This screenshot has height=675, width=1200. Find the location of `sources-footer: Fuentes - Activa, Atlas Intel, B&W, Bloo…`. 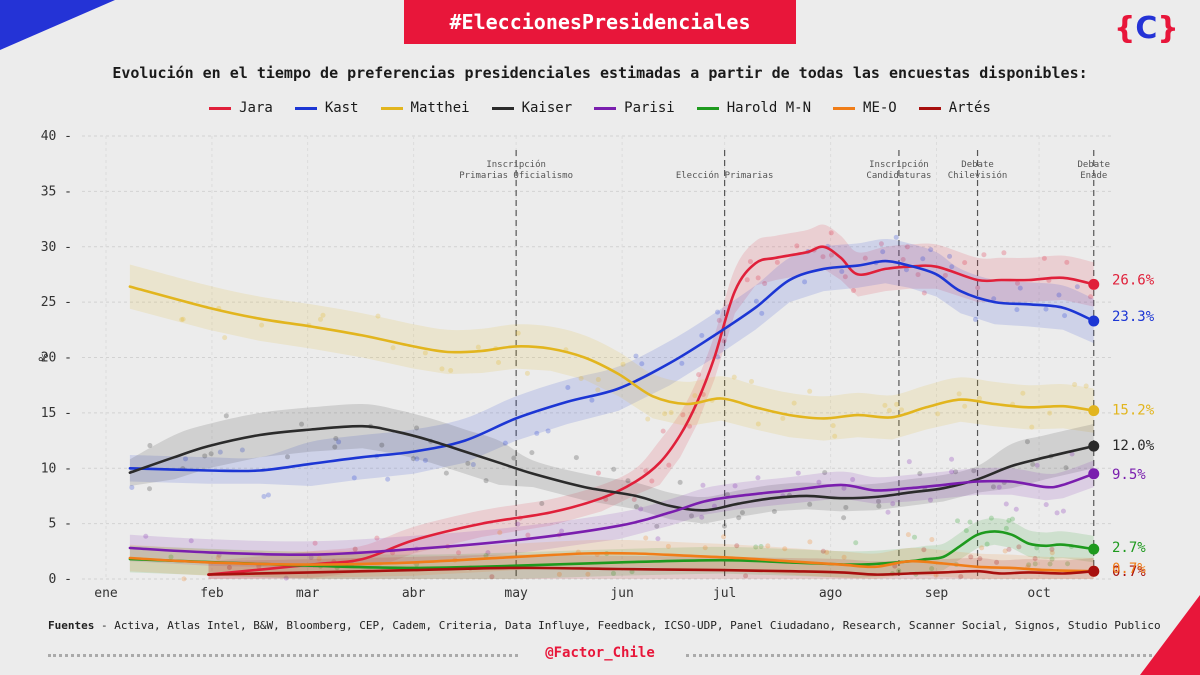

sources-footer: Fuentes - Activa, Atlas Intel, B&W, Bloo… is located at coordinates (604, 625).